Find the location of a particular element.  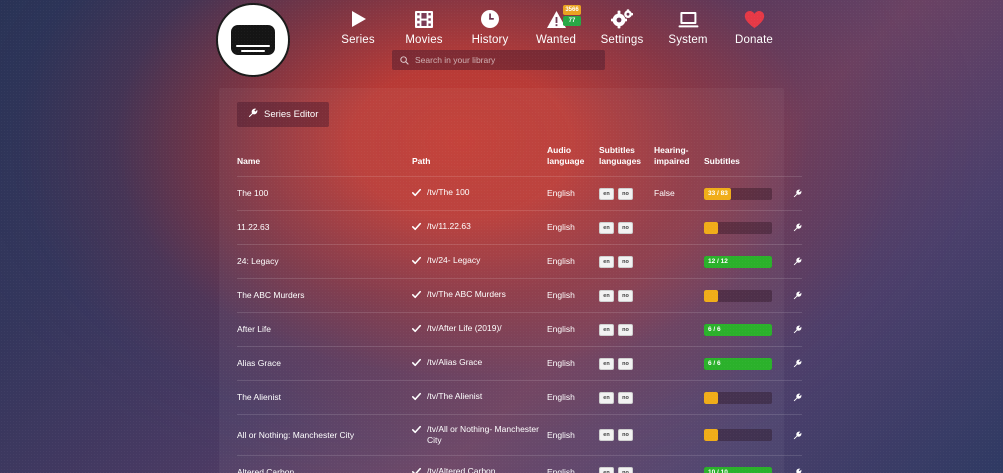

nav-item-series: Series is located at coordinates (358, 27).